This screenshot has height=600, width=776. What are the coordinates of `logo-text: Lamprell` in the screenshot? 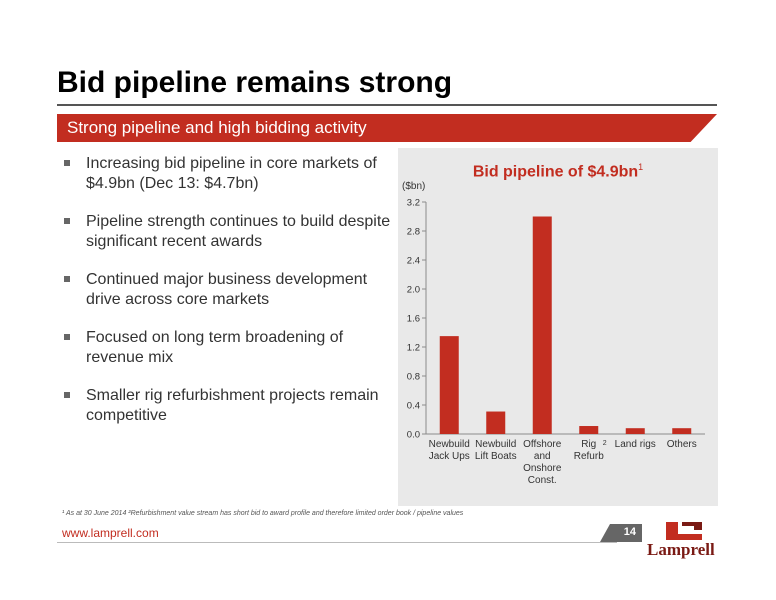 It's located at (681, 549).